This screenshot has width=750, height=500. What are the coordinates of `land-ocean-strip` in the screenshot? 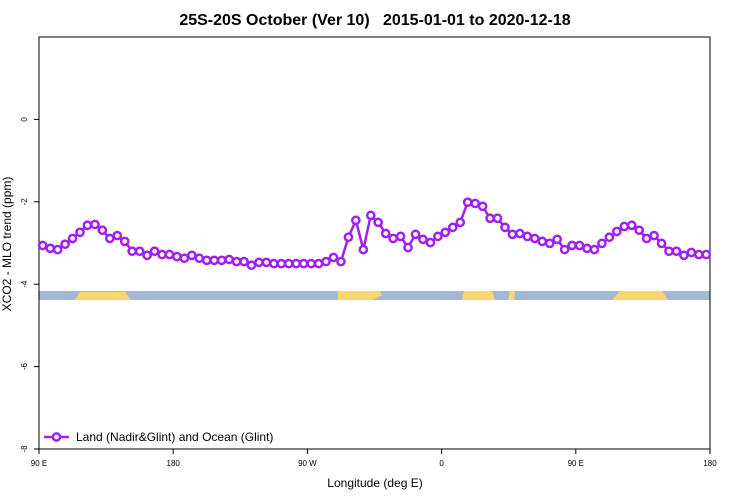 It's located at (374, 295).